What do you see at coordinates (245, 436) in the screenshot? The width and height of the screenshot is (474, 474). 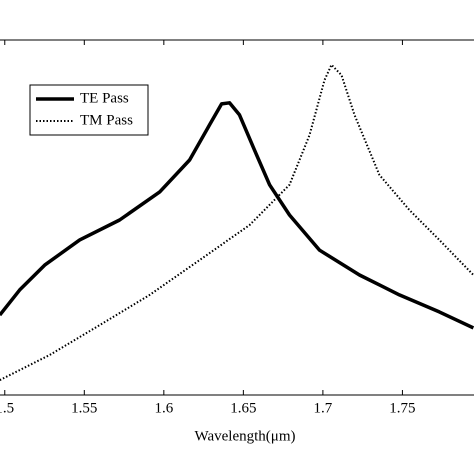 I see `x-axis-label: Wavelength(μm)` at bounding box center [245, 436].